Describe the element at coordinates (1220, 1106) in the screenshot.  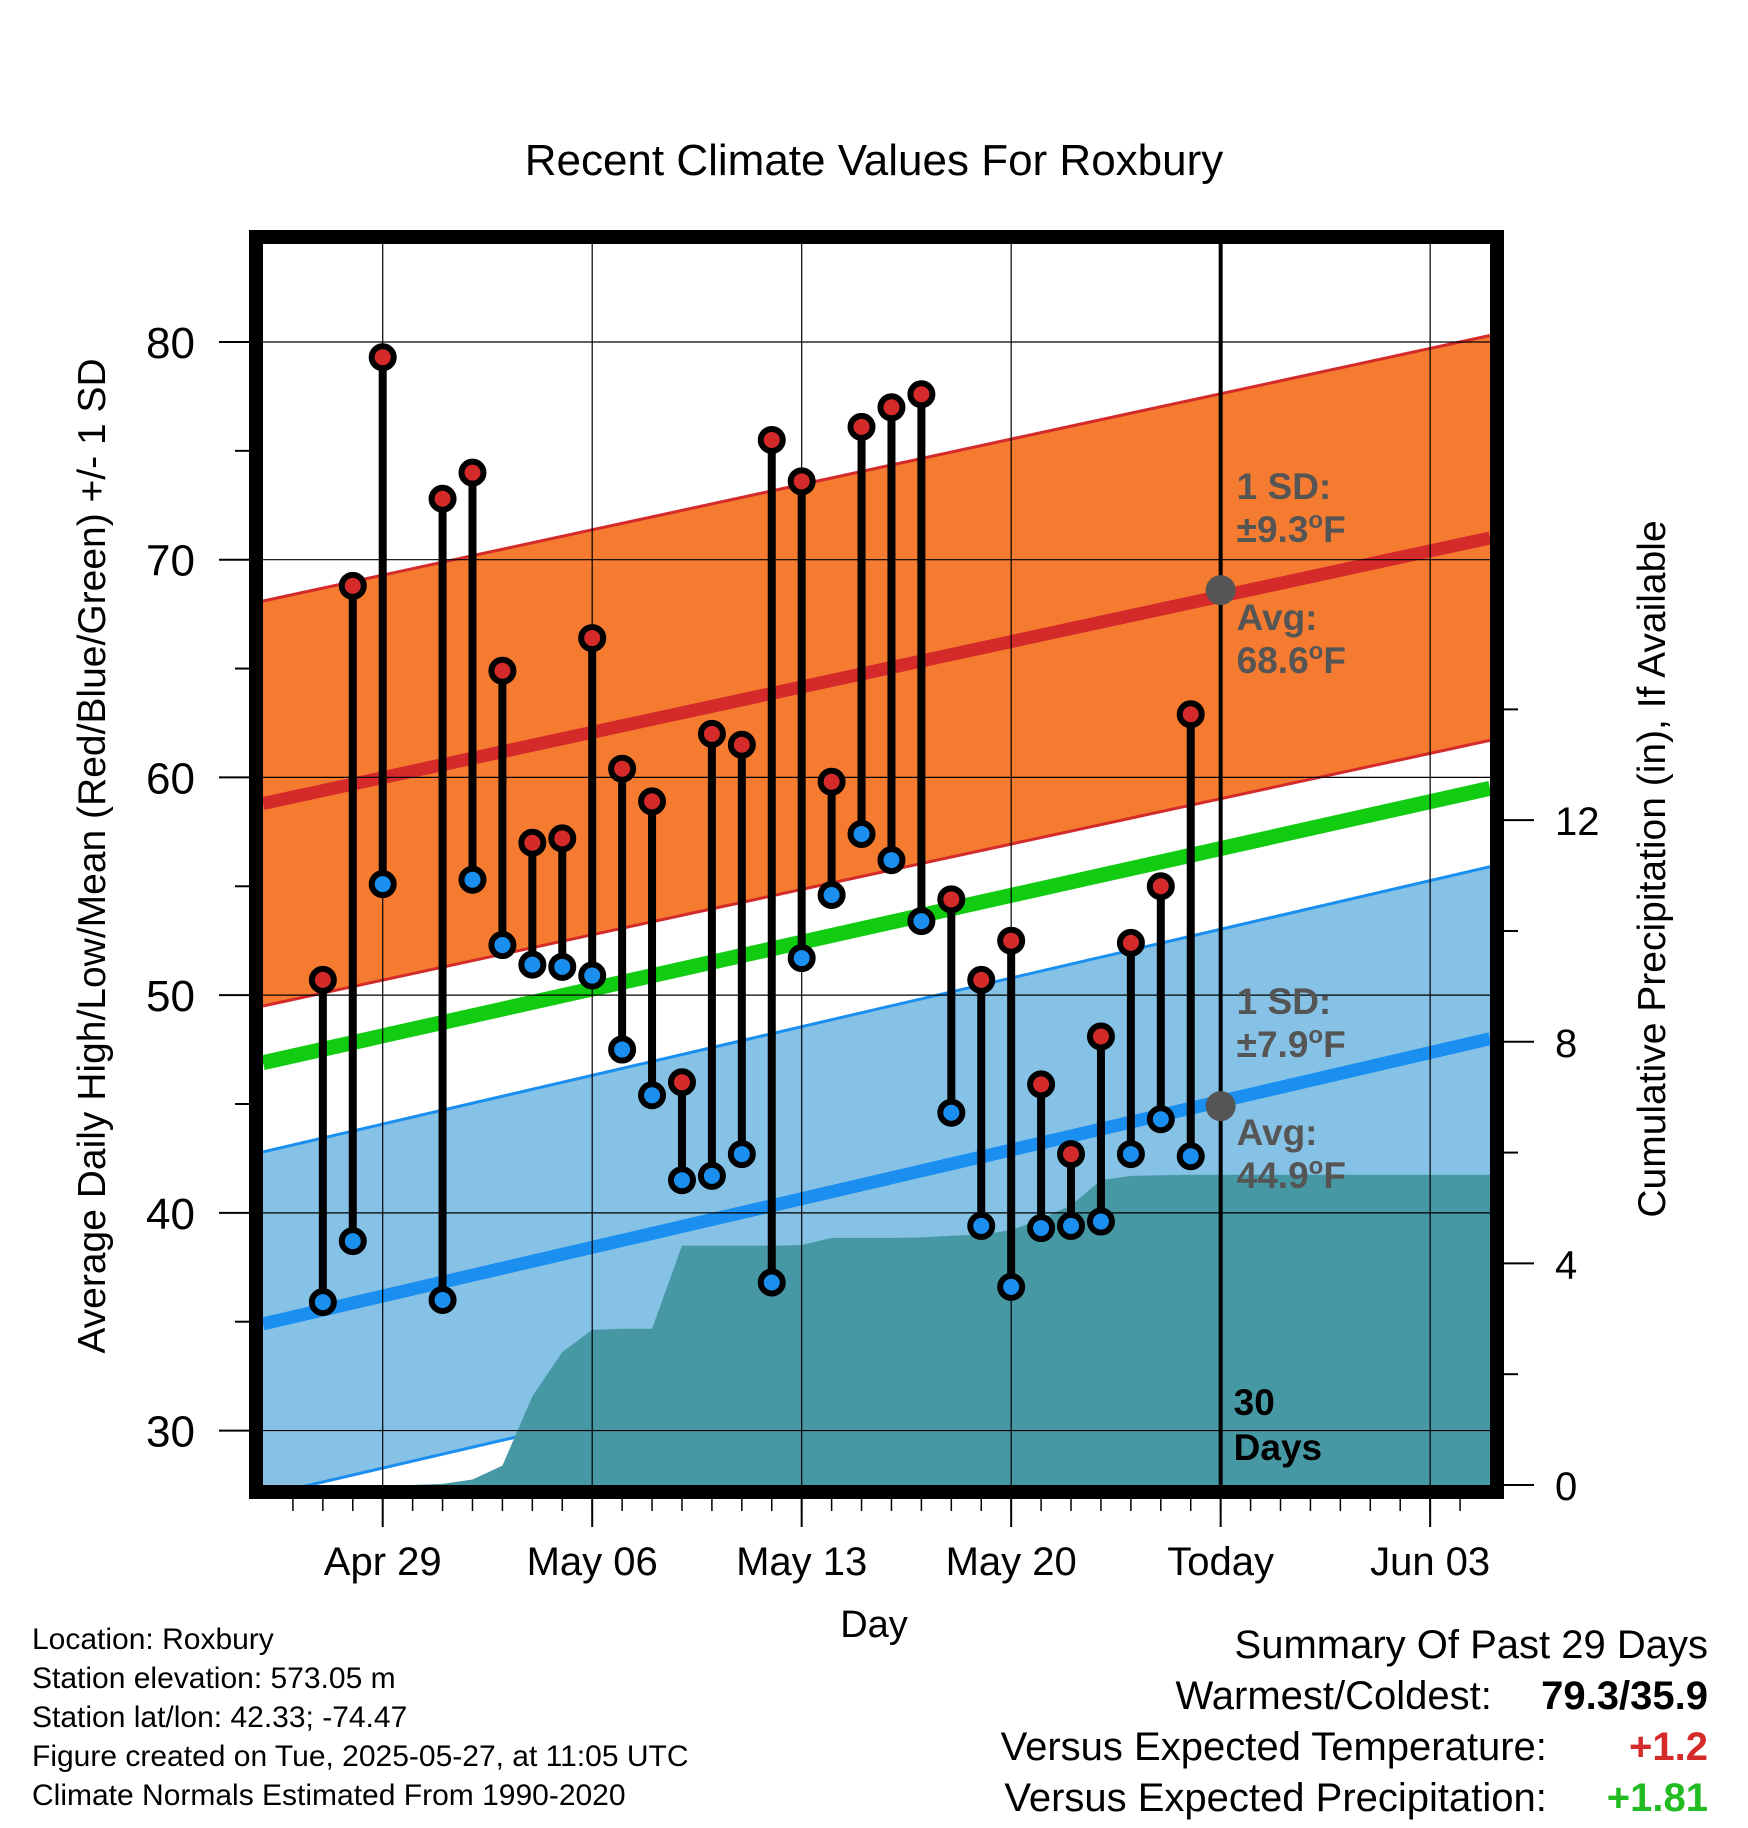
I see `today-avg-low-point` at that location.